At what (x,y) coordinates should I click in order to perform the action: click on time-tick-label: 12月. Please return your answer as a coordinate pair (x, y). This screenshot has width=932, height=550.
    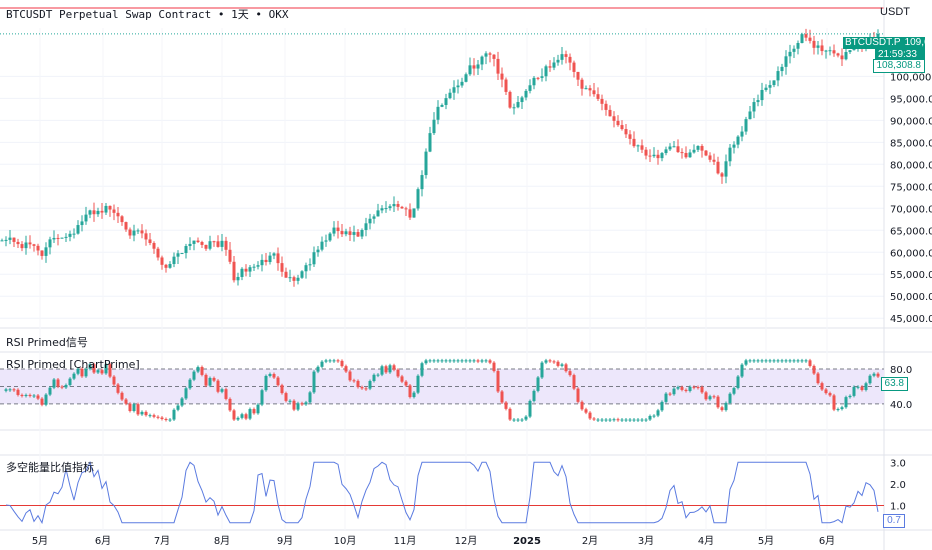
    Looking at the image, I should click on (466, 541).